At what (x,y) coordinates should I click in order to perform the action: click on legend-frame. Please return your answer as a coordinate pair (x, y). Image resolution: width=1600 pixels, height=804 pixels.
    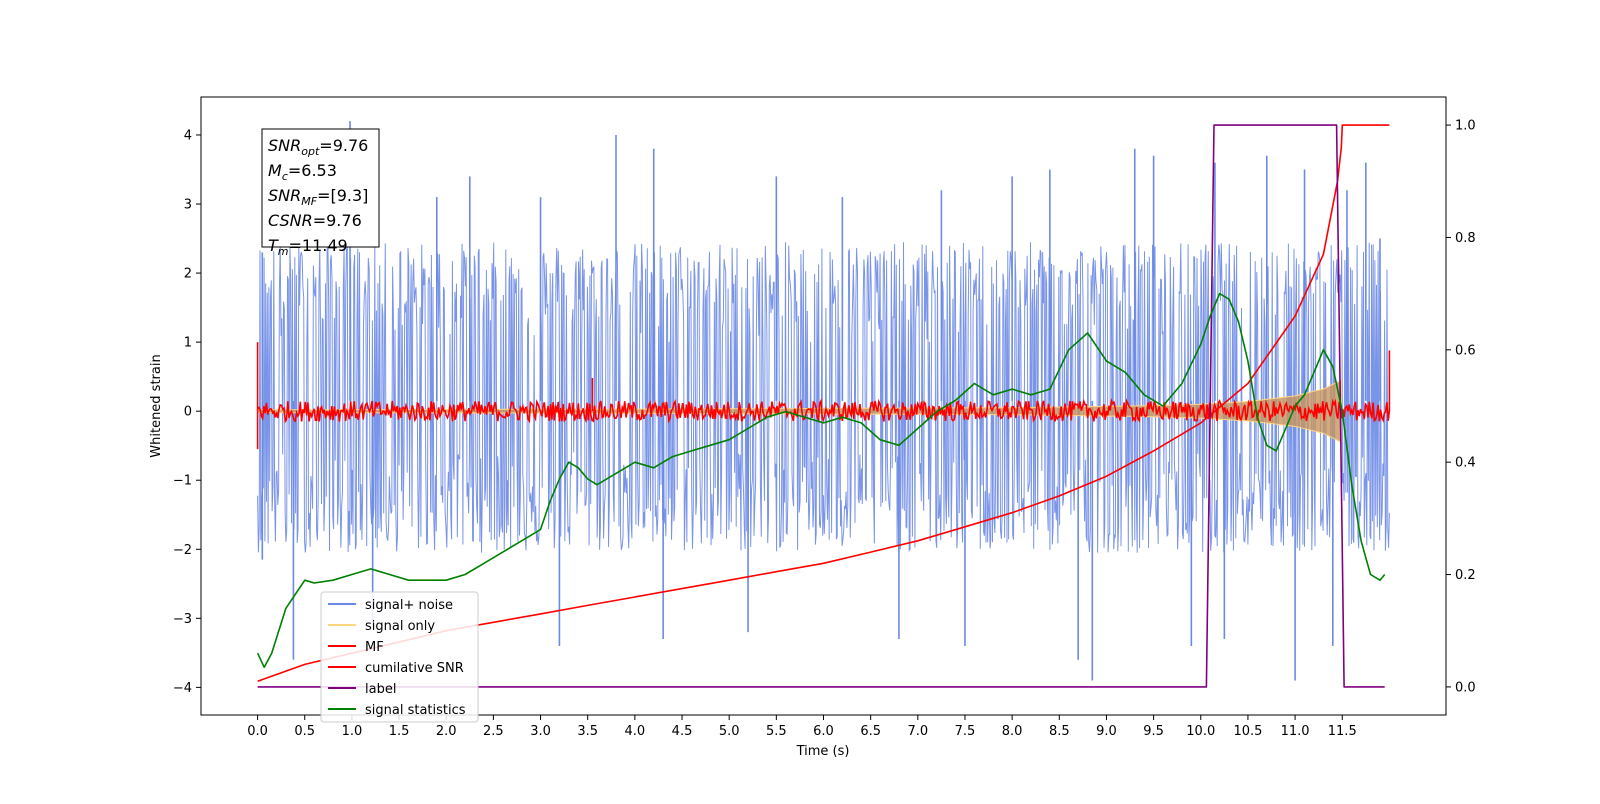
    Looking at the image, I should click on (399, 657).